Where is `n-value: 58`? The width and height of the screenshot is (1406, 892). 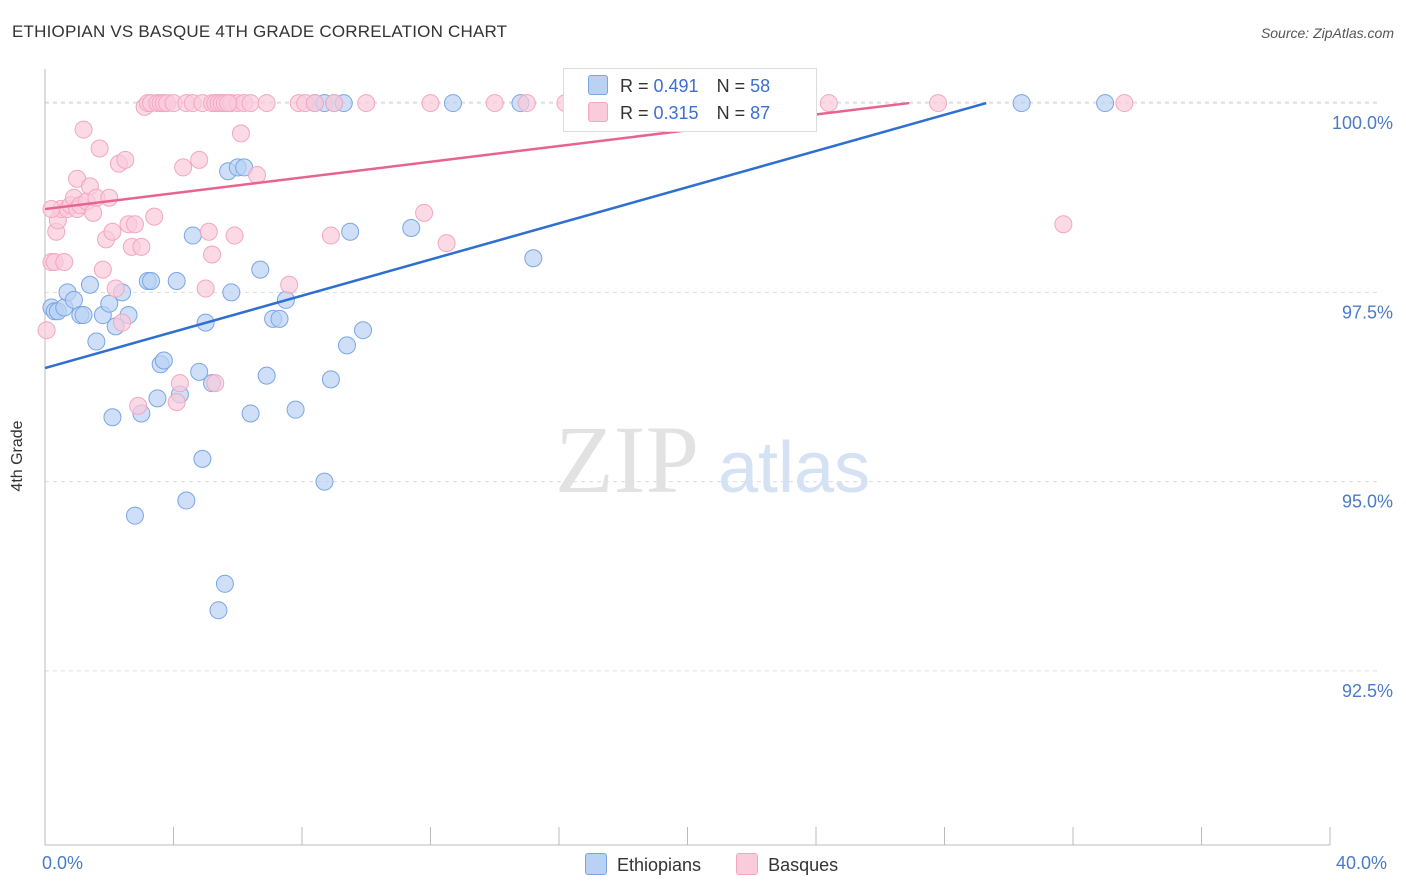
n-value: 58 is located at coordinates (760, 86).